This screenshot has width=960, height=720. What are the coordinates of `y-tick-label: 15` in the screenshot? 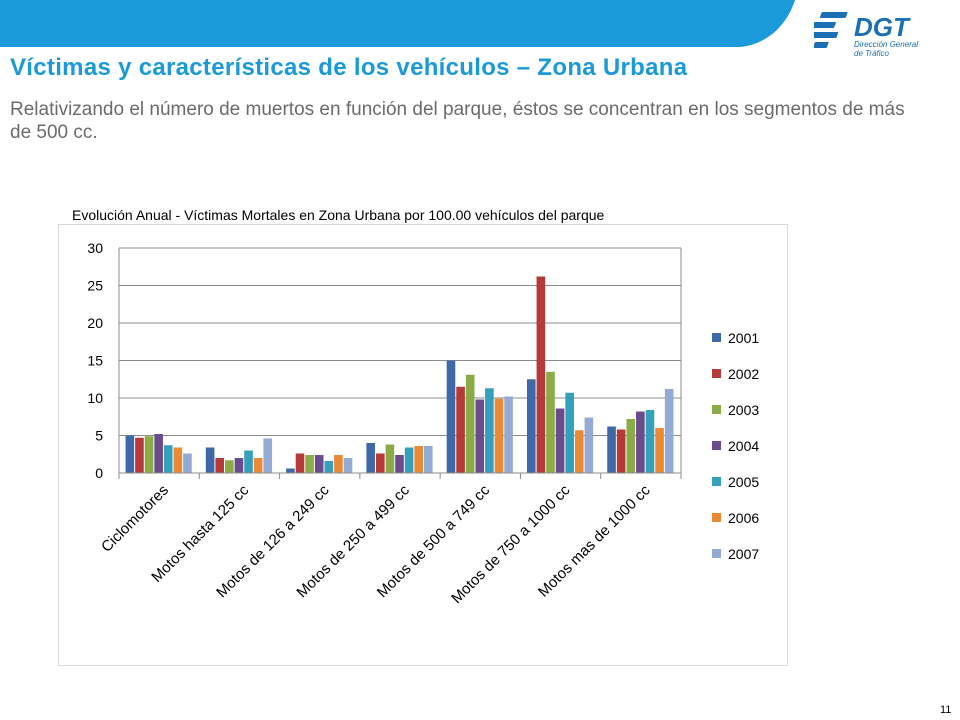 It's located at (95, 361).